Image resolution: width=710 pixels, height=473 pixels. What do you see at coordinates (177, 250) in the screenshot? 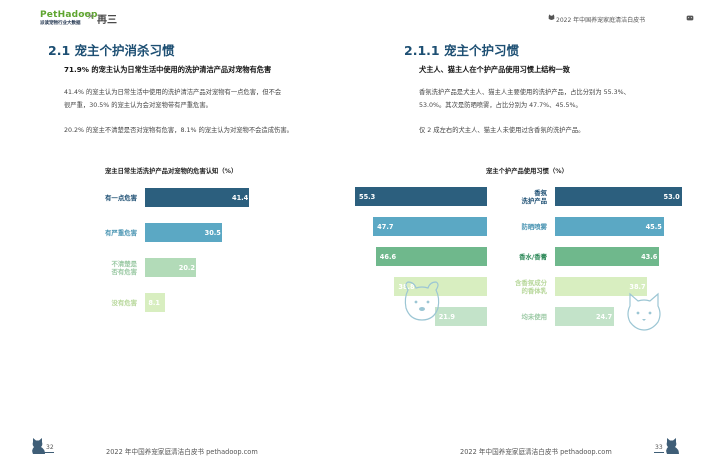
I see `bar-chart-left: 41.4 有一点危害 30.5 有严重危害 20.2 不清楚是 否有危害 8.1 没有危害` at bounding box center [177, 250].